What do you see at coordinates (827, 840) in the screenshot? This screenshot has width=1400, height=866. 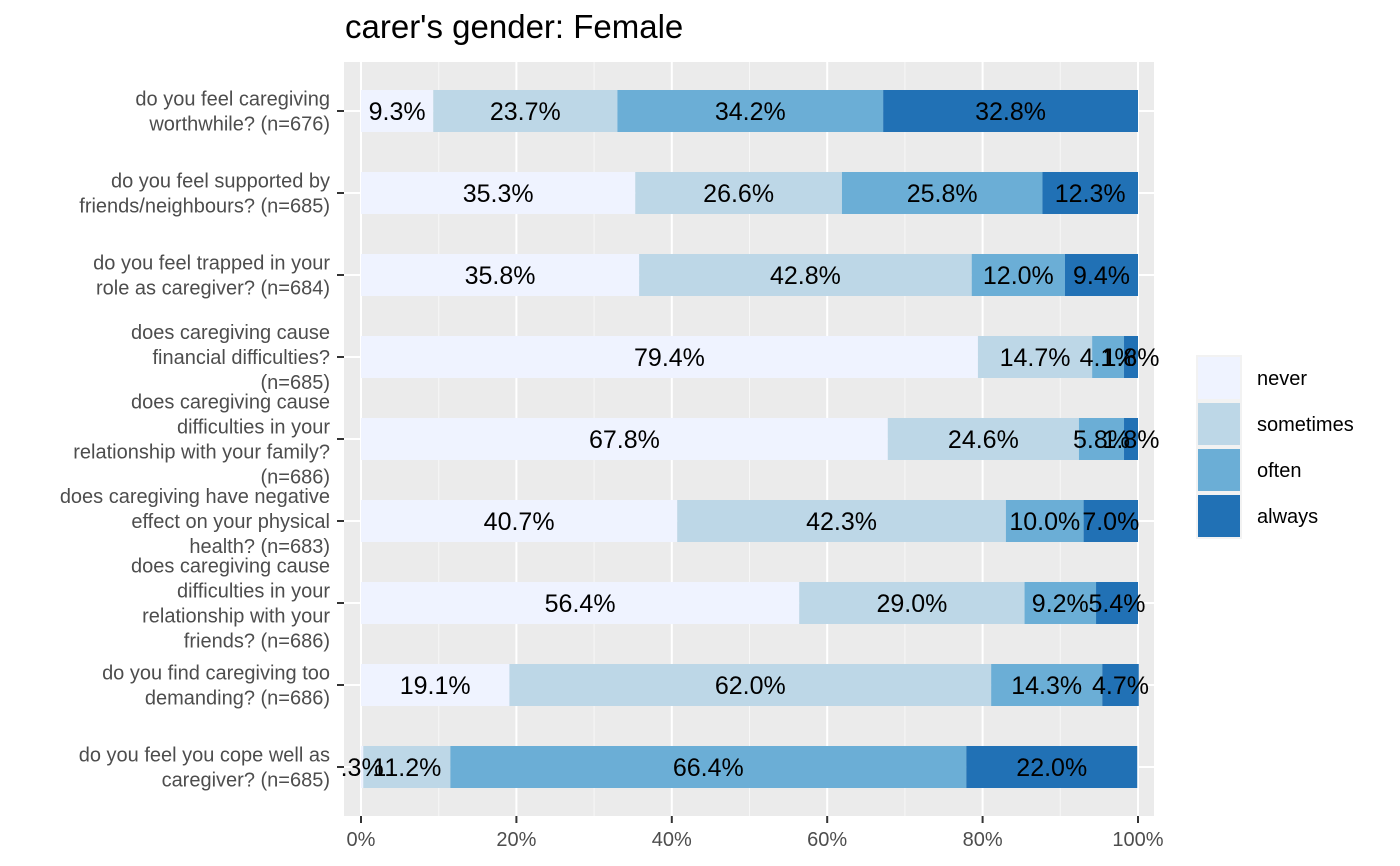 I see `x-tick-label: 60%` at bounding box center [827, 840].